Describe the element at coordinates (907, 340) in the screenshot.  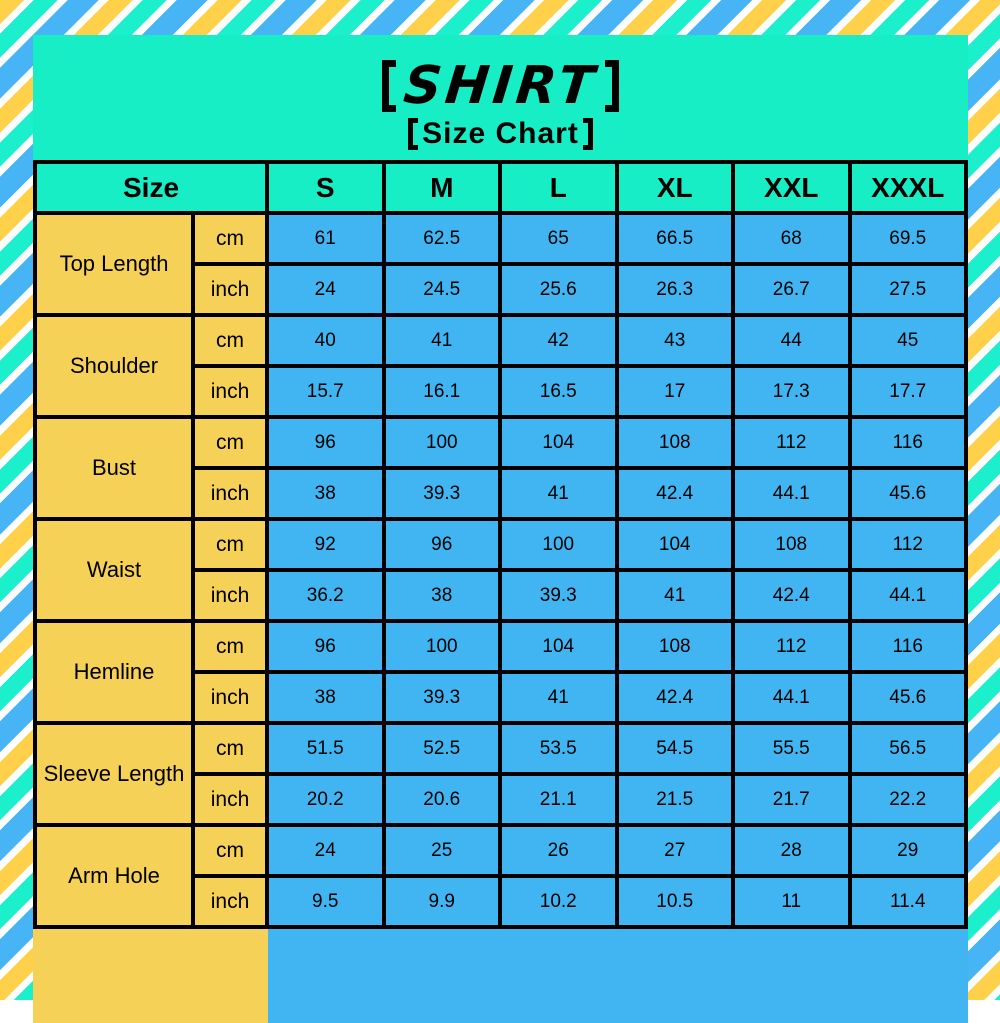
I see `shoulder-cm-xxxl: 45` at that location.